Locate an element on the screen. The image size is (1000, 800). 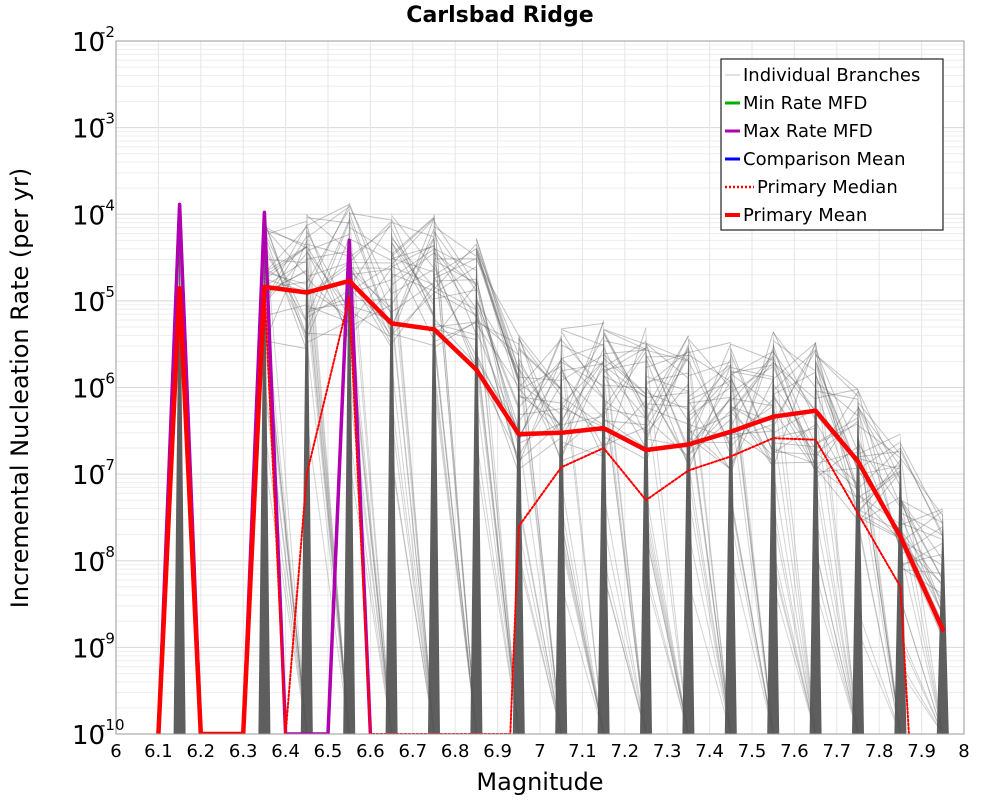
y-tick-label: 10⁻⁴ is located at coordinates (93, 213).